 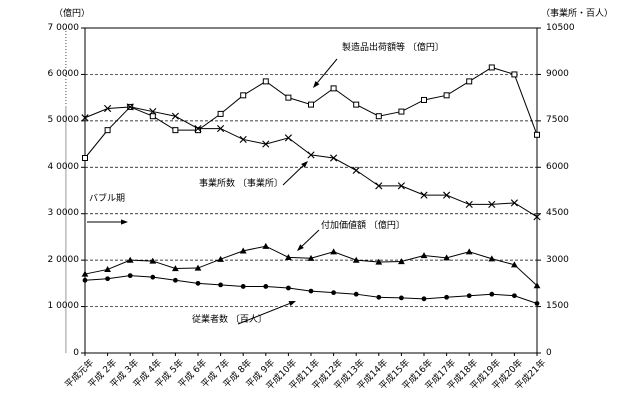 What do you see at coordinates (107, 222) in the screenshot?
I see `arrow-bubble-period` at bounding box center [107, 222].